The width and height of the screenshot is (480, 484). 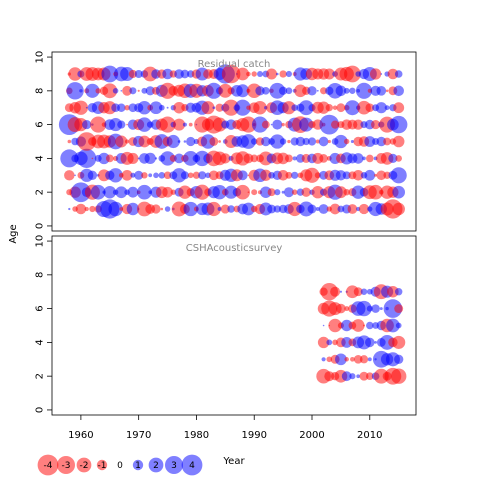 What do you see at coordinates (40, 57) in the screenshot?
I see `y-tick-label: 10` at bounding box center [40, 57].